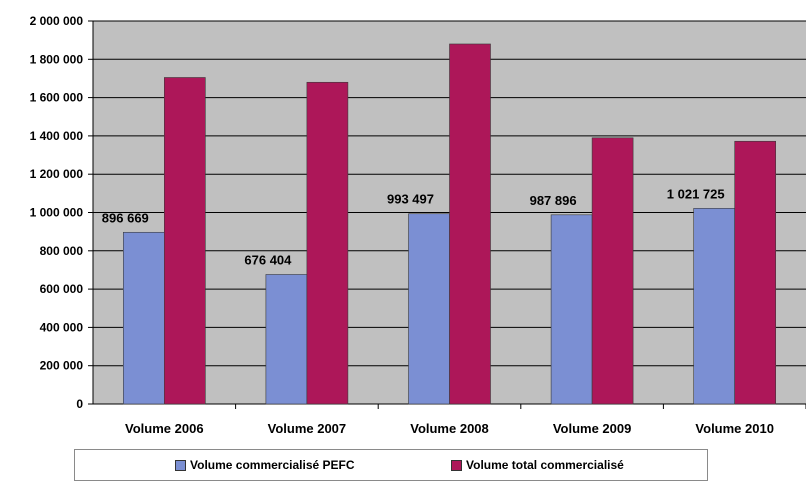 This screenshot has width=806, height=481. What do you see at coordinates (57, 213) in the screenshot?
I see `y-tick-label: 1 000 000` at bounding box center [57, 213].